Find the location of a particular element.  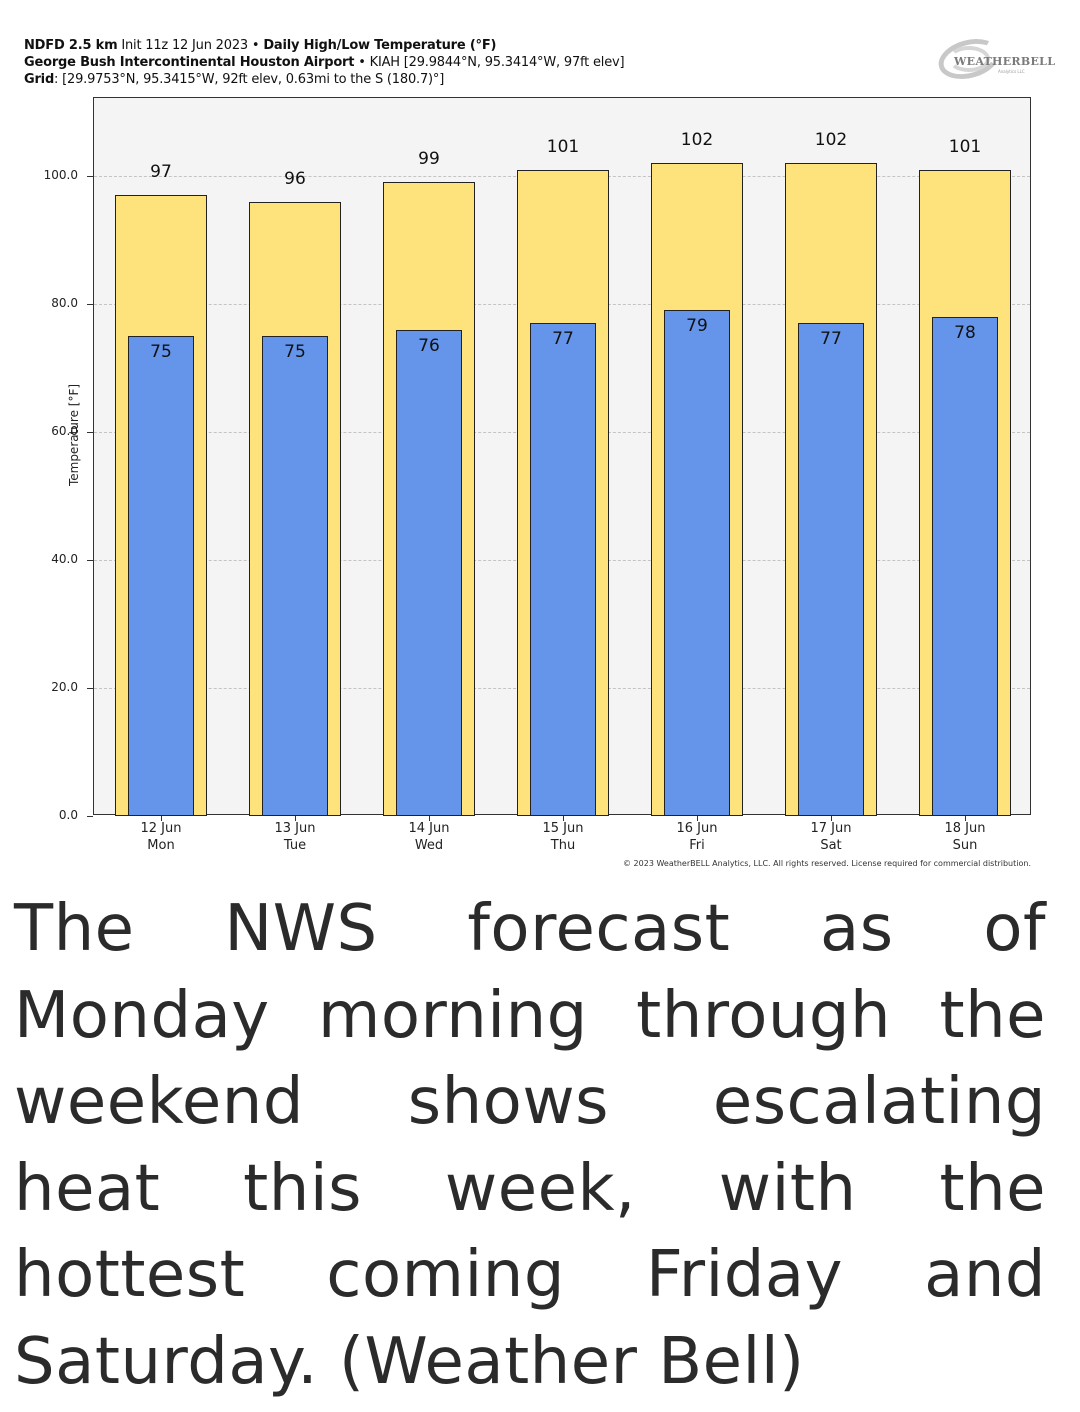

x-day-label: Wed is located at coordinates (429, 845).